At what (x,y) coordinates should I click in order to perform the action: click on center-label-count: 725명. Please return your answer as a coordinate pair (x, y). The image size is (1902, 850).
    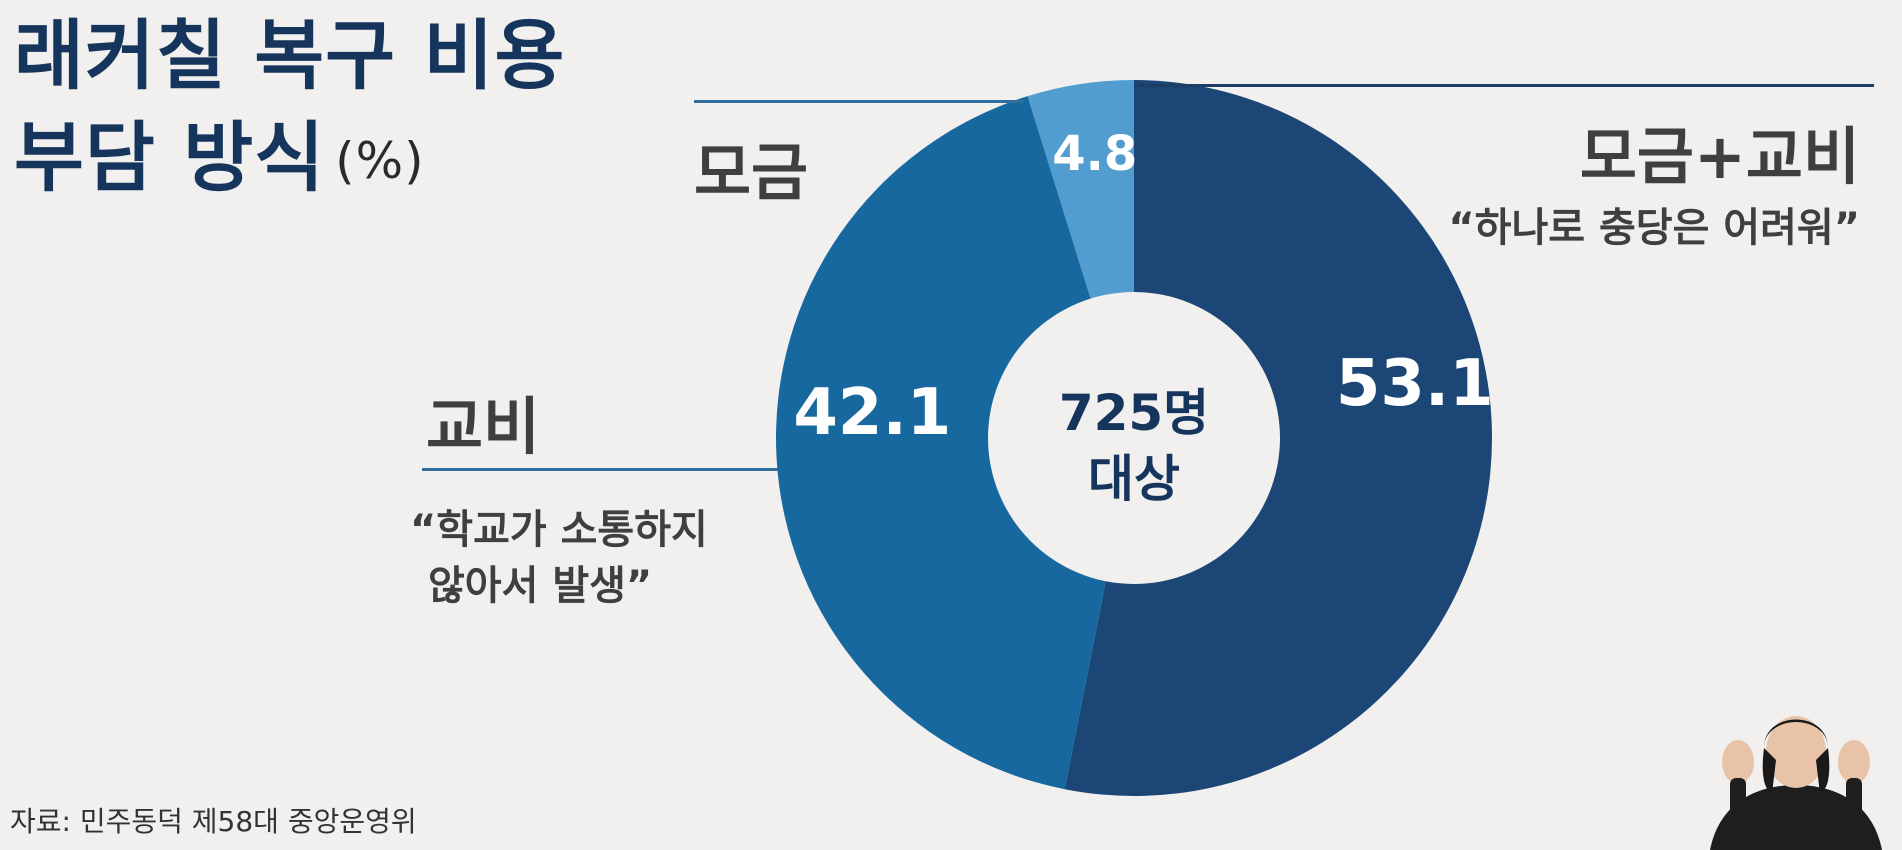
    Looking at the image, I should click on (1134, 413).